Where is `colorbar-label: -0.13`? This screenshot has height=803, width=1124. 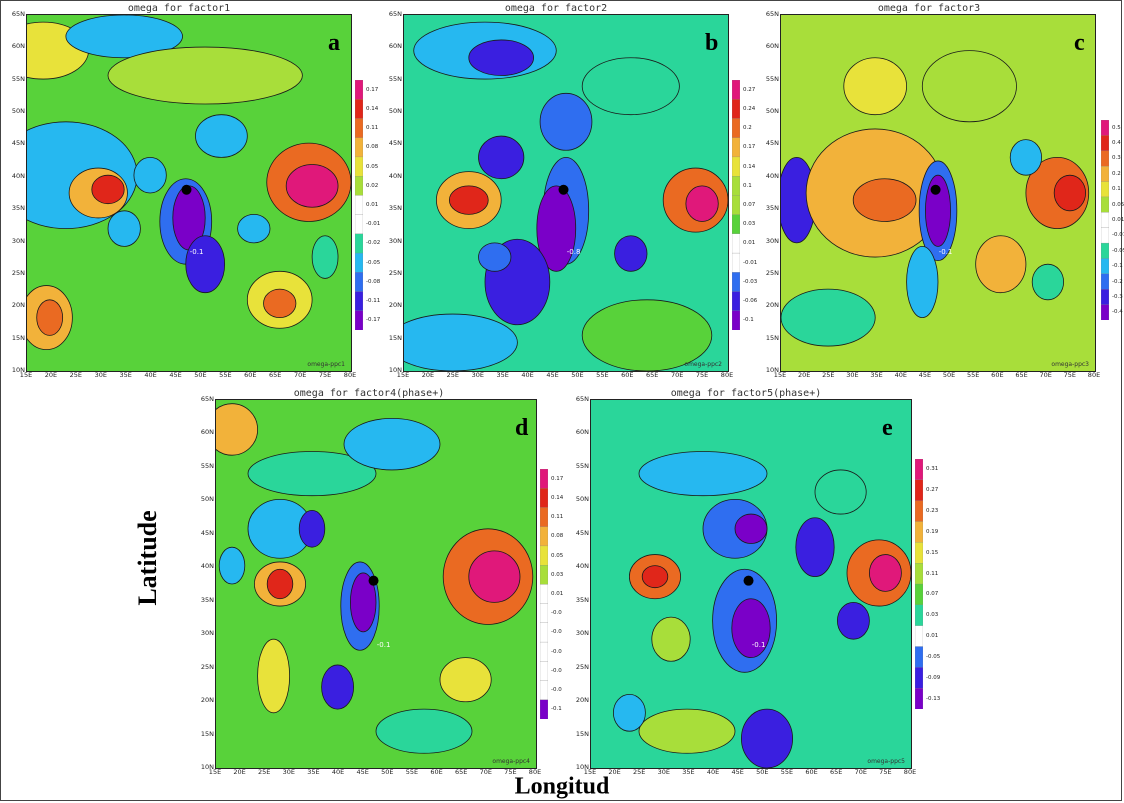
colorbar-label: -0.13 is located at coordinates (933, 698).